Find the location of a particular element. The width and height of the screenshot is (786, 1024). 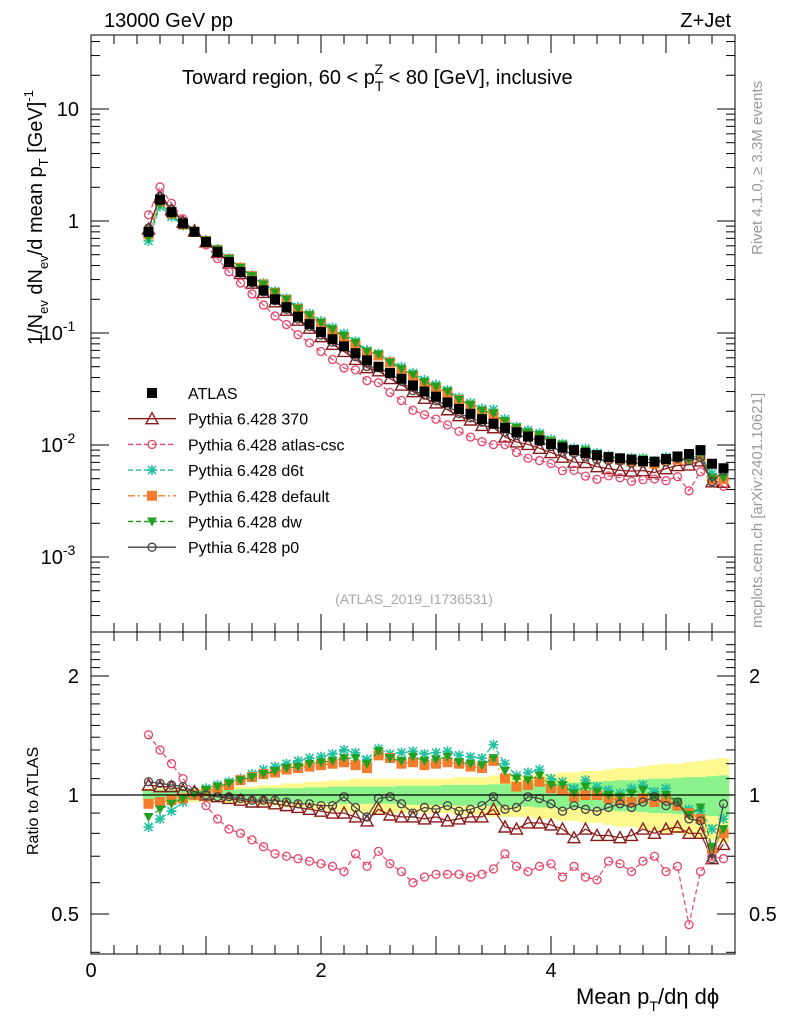

y-tick-label-ratio-right: 1 is located at coordinates (754, 796).